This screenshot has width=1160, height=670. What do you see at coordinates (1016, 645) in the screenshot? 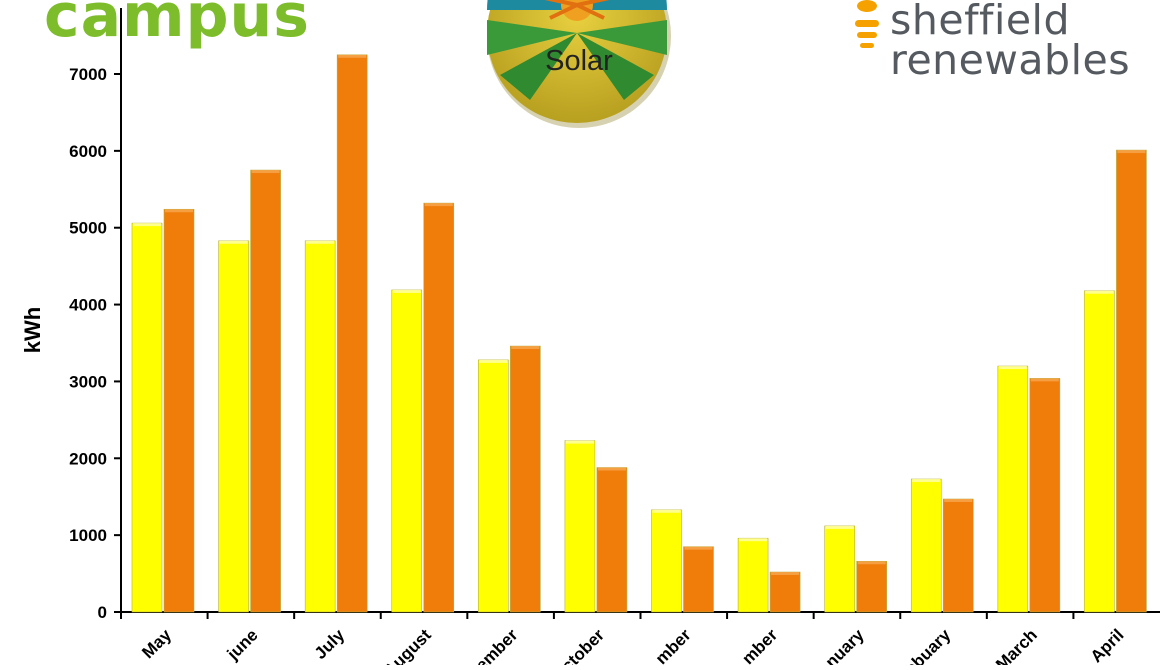
I see `x-tick-label: March` at bounding box center [1016, 645].